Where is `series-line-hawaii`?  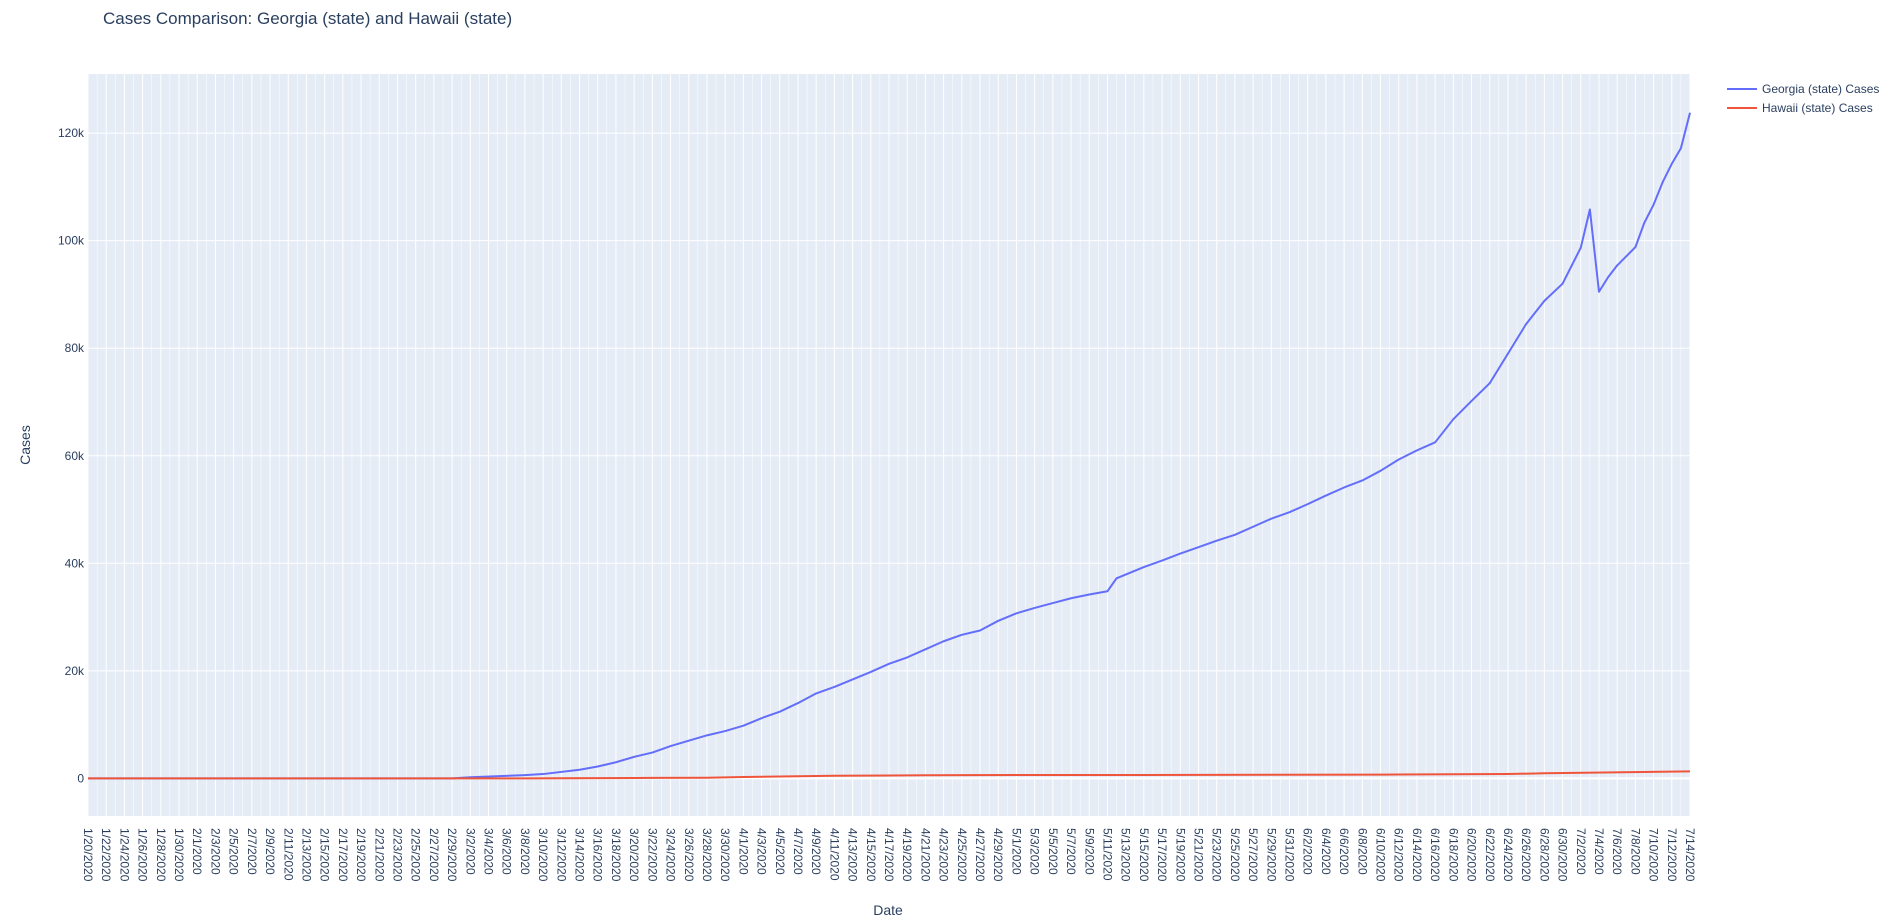 series-line-hawaii is located at coordinates (889, 775).